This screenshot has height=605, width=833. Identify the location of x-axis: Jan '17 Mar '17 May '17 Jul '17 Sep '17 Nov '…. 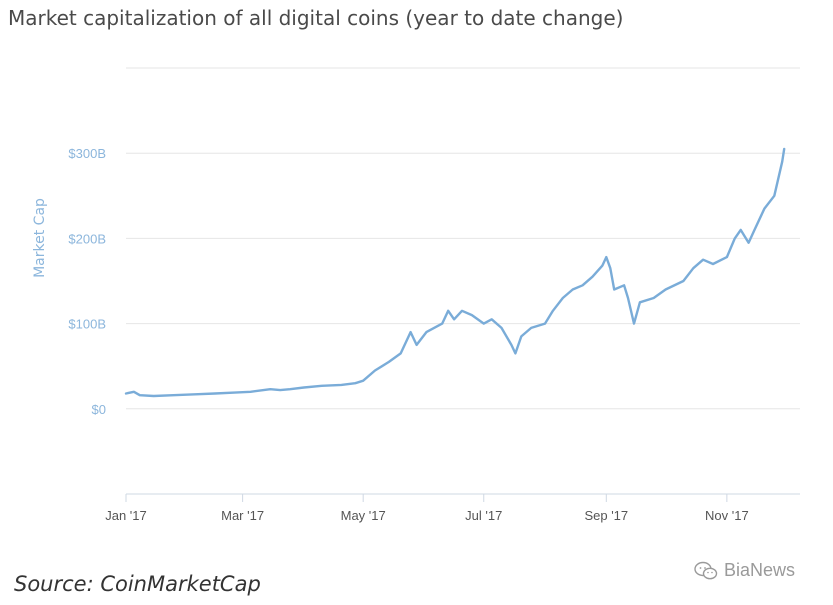
(452, 508).